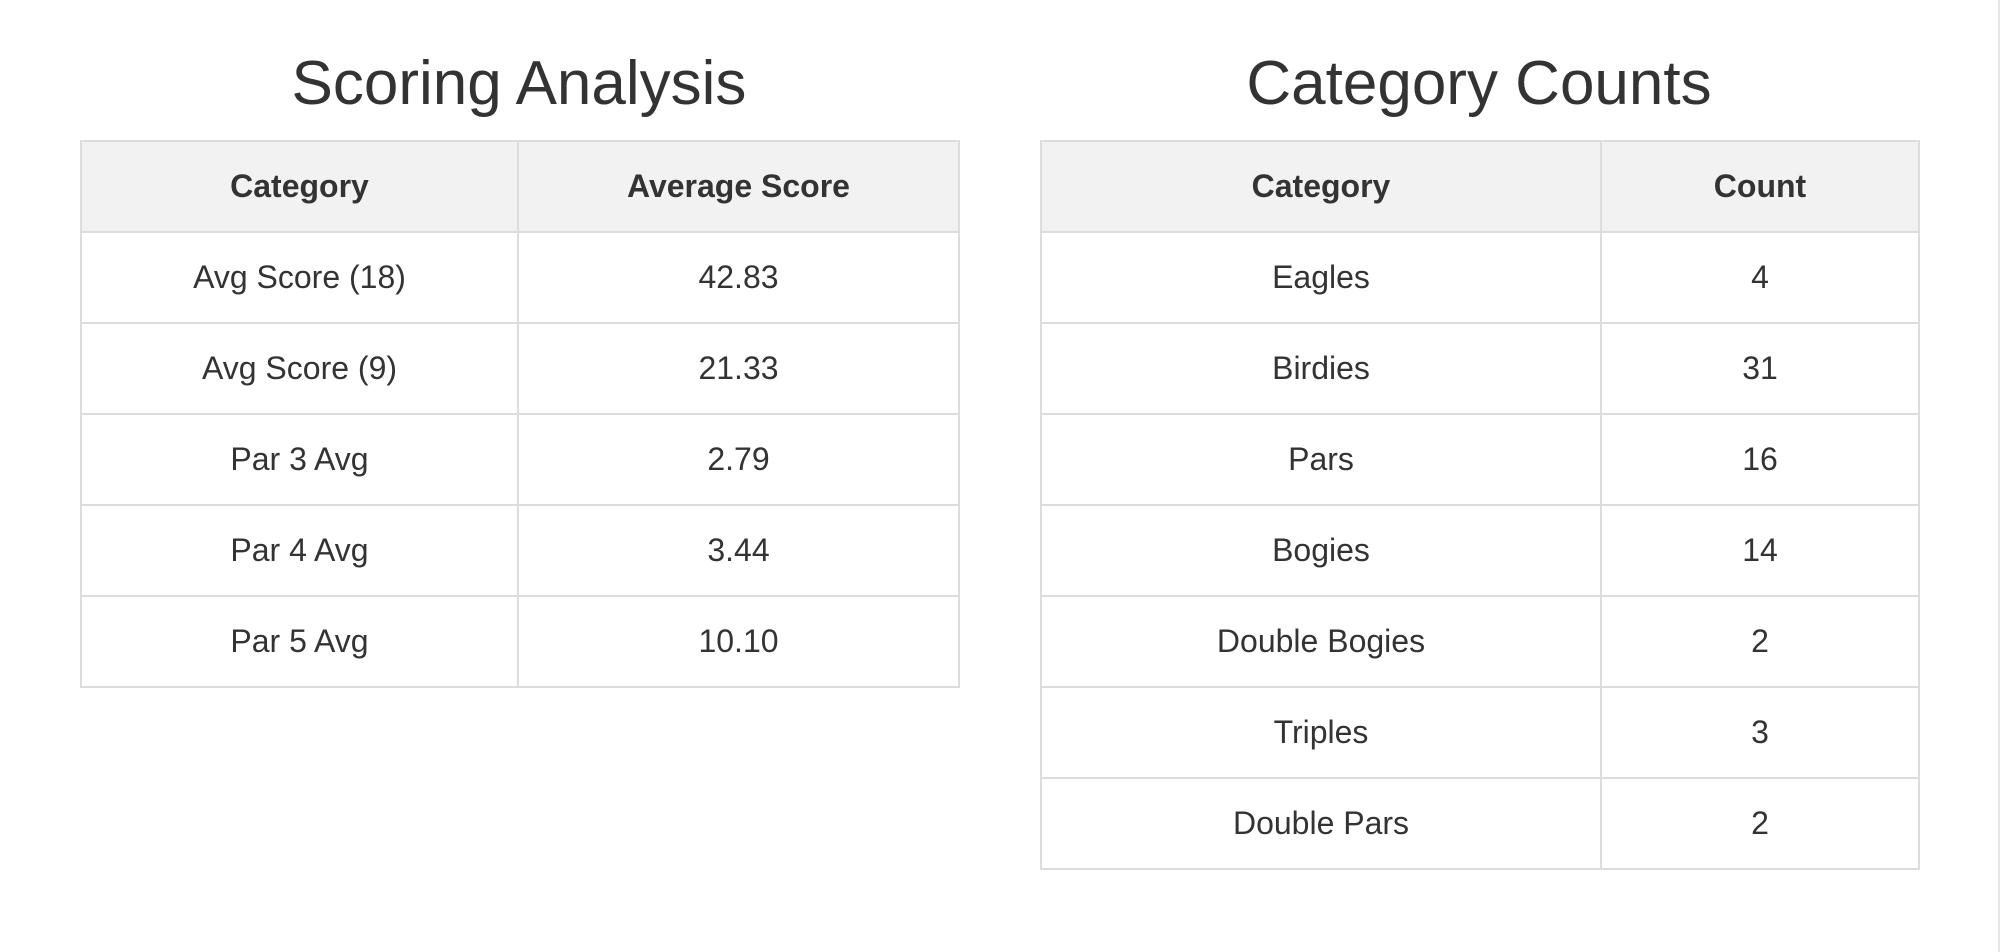  What do you see at coordinates (738, 641) in the screenshot?
I see `average-score-cell: 10.10` at bounding box center [738, 641].